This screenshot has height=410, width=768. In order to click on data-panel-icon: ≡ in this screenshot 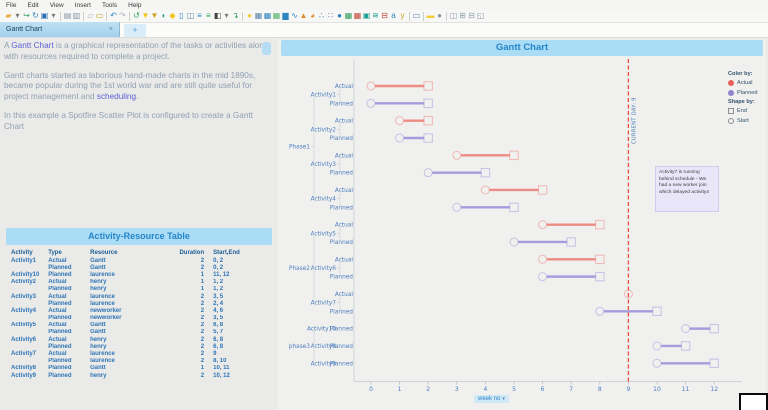, I will do `click(208, 15)`.